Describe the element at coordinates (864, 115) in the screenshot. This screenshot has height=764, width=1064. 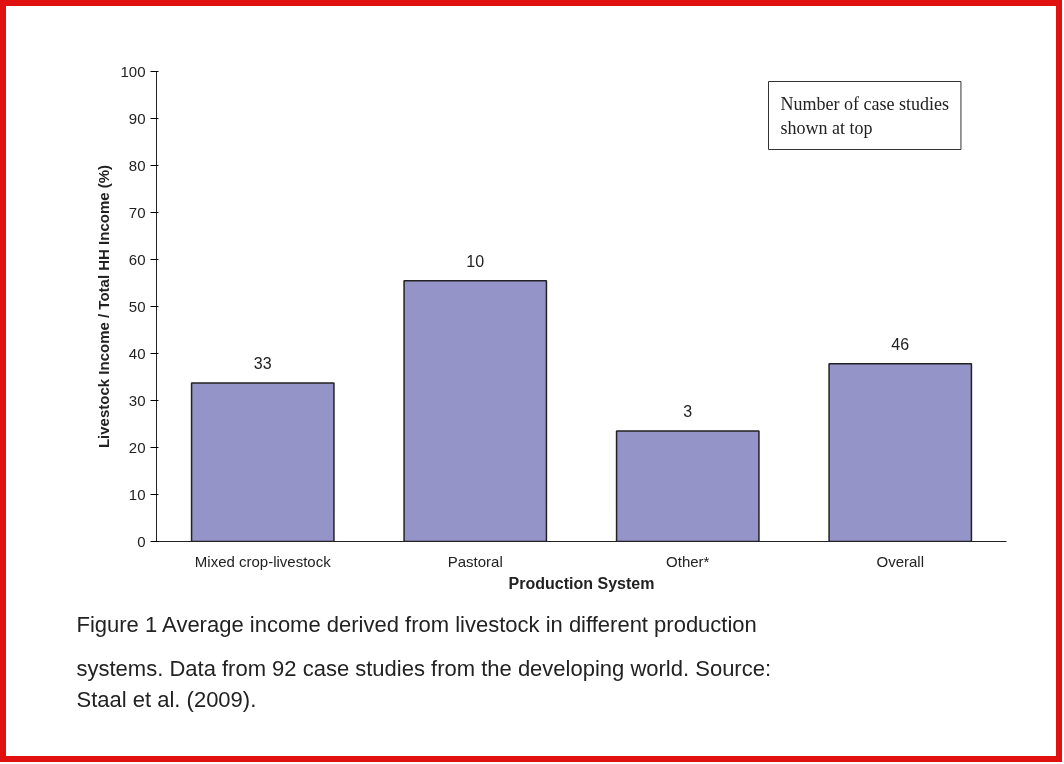
I see `annotation: Number of case studies shown at top` at that location.